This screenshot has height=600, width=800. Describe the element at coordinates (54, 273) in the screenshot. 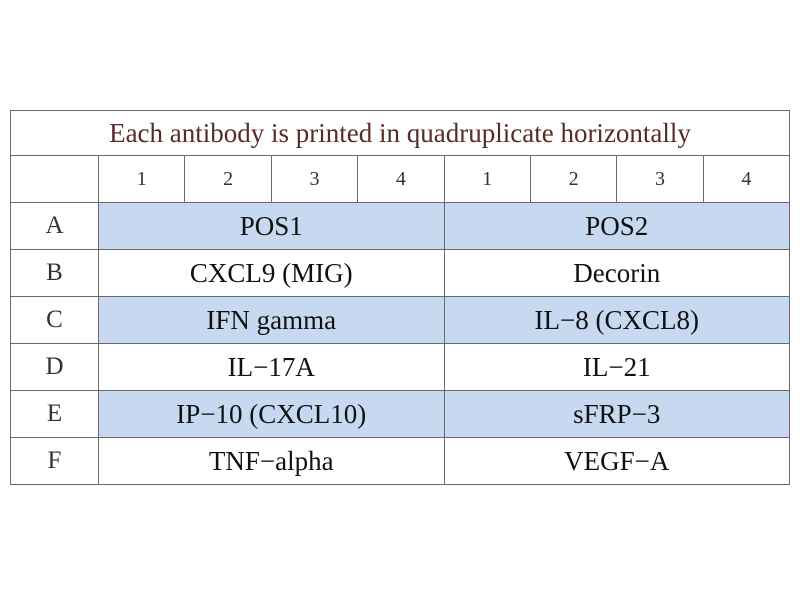

I see `row-label: B` at that location.